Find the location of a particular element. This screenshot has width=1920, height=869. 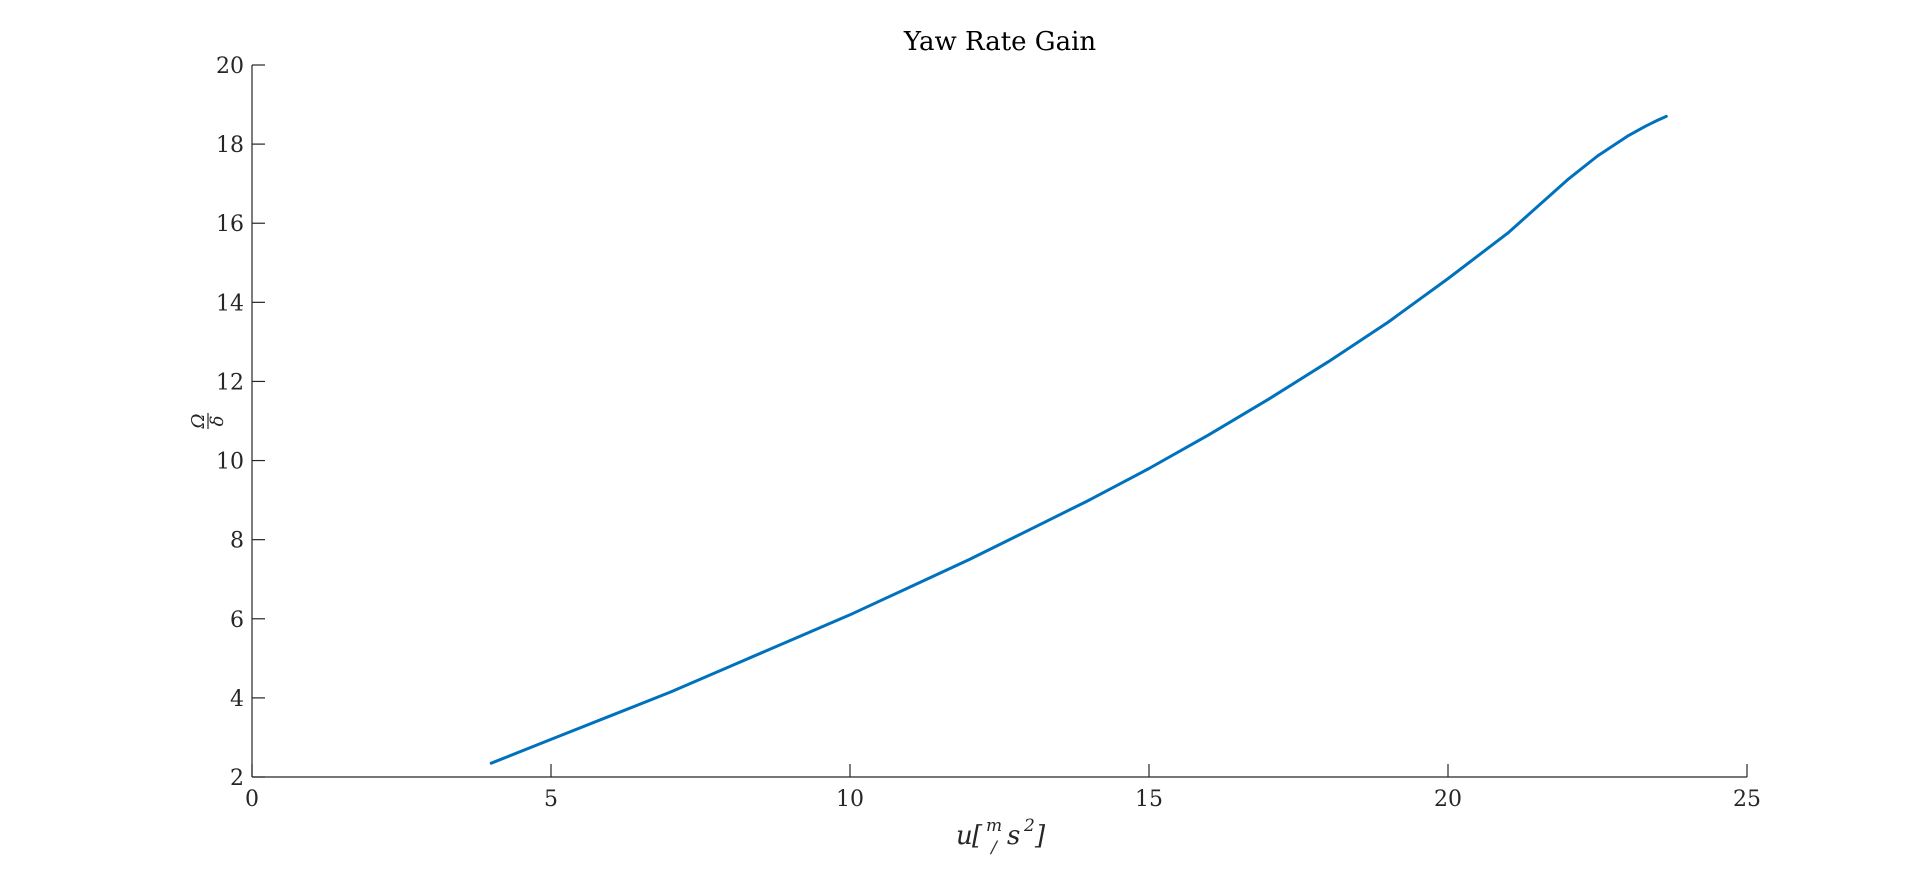

y-tick-label: 6 is located at coordinates (237, 620).